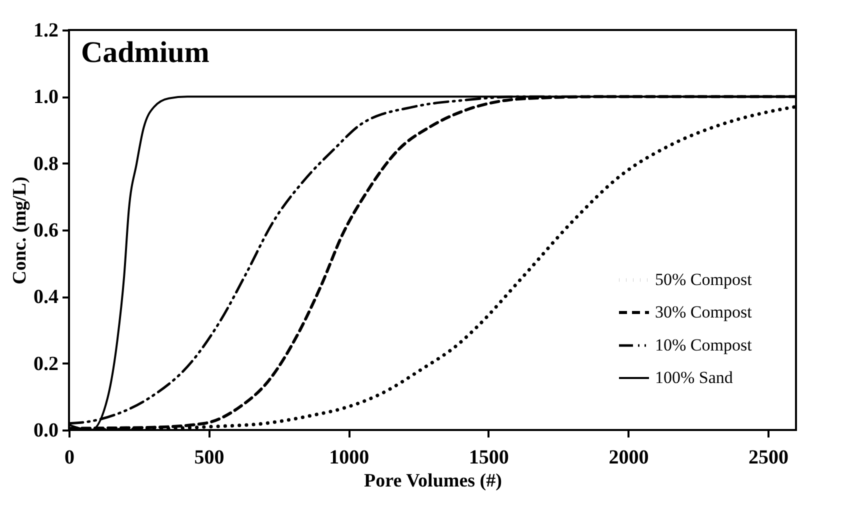  I want to click on y-tick-label: 0.8, so click(46, 163).